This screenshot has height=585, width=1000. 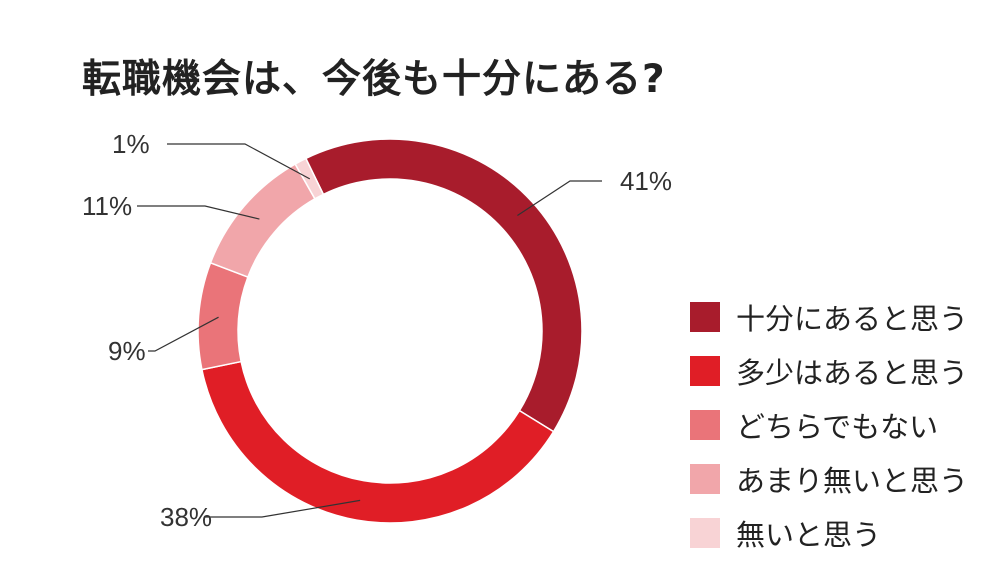 What do you see at coordinates (107, 206) in the screenshot?
I see `slice-value-label-4: 11%` at bounding box center [107, 206].